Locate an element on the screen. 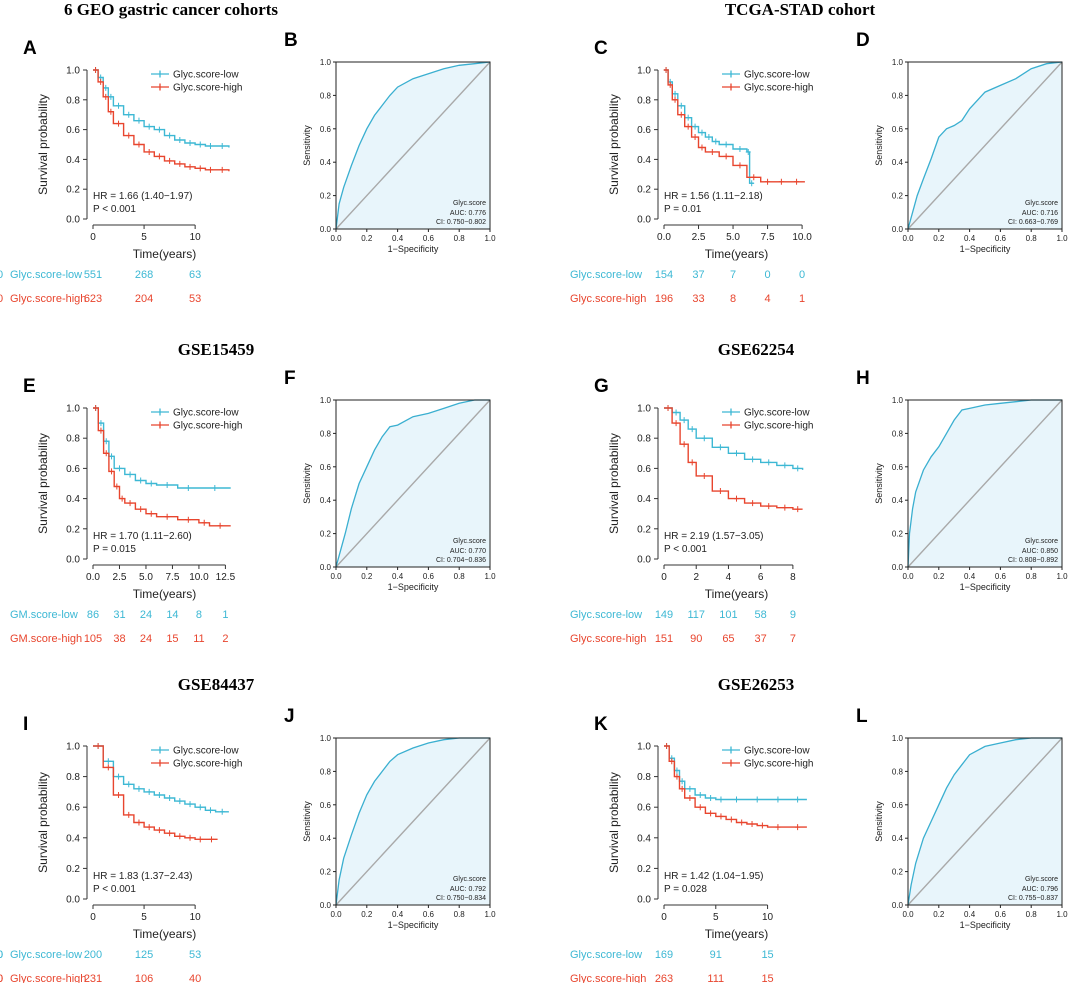  risk-row-label: GM.score-low is located at coordinates (44, 615).